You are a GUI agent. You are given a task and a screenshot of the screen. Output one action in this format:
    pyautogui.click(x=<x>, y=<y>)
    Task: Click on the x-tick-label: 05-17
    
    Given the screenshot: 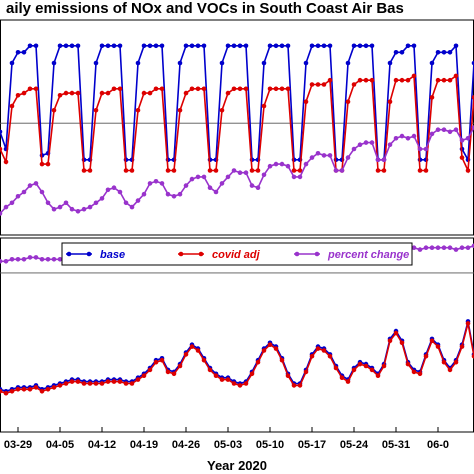 What is the action you would take?
    pyautogui.click(x=312, y=445)
    